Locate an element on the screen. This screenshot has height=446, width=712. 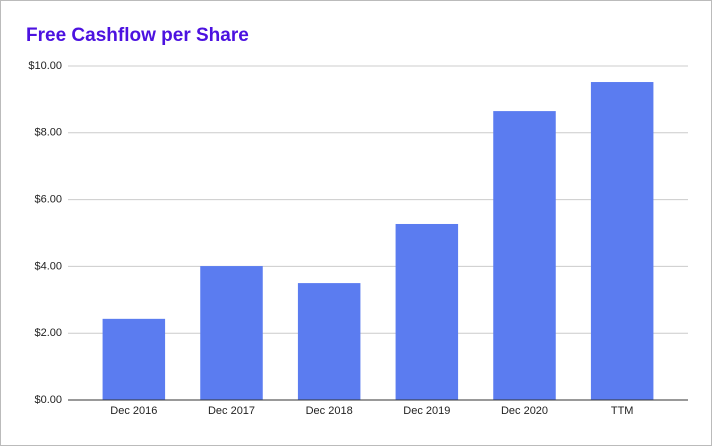
x-tick-label: TTM is located at coordinates (622, 411).